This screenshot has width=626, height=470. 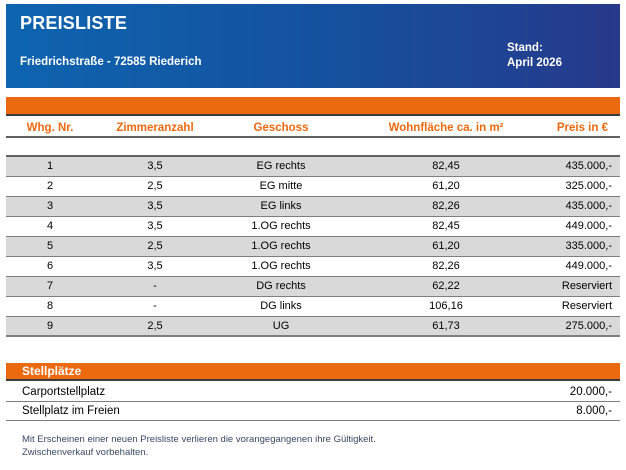 What do you see at coordinates (525, 48) in the screenshot?
I see `stand-label: Stand:` at bounding box center [525, 48].